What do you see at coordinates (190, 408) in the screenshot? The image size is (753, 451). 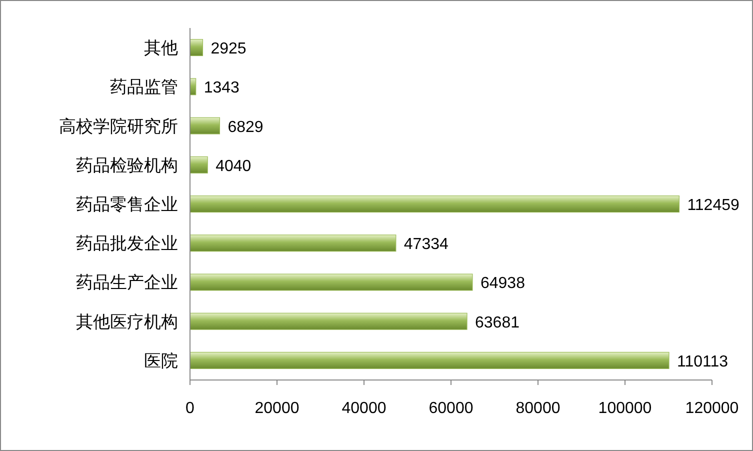 I see `x-tick-label: 0` at bounding box center [190, 408].